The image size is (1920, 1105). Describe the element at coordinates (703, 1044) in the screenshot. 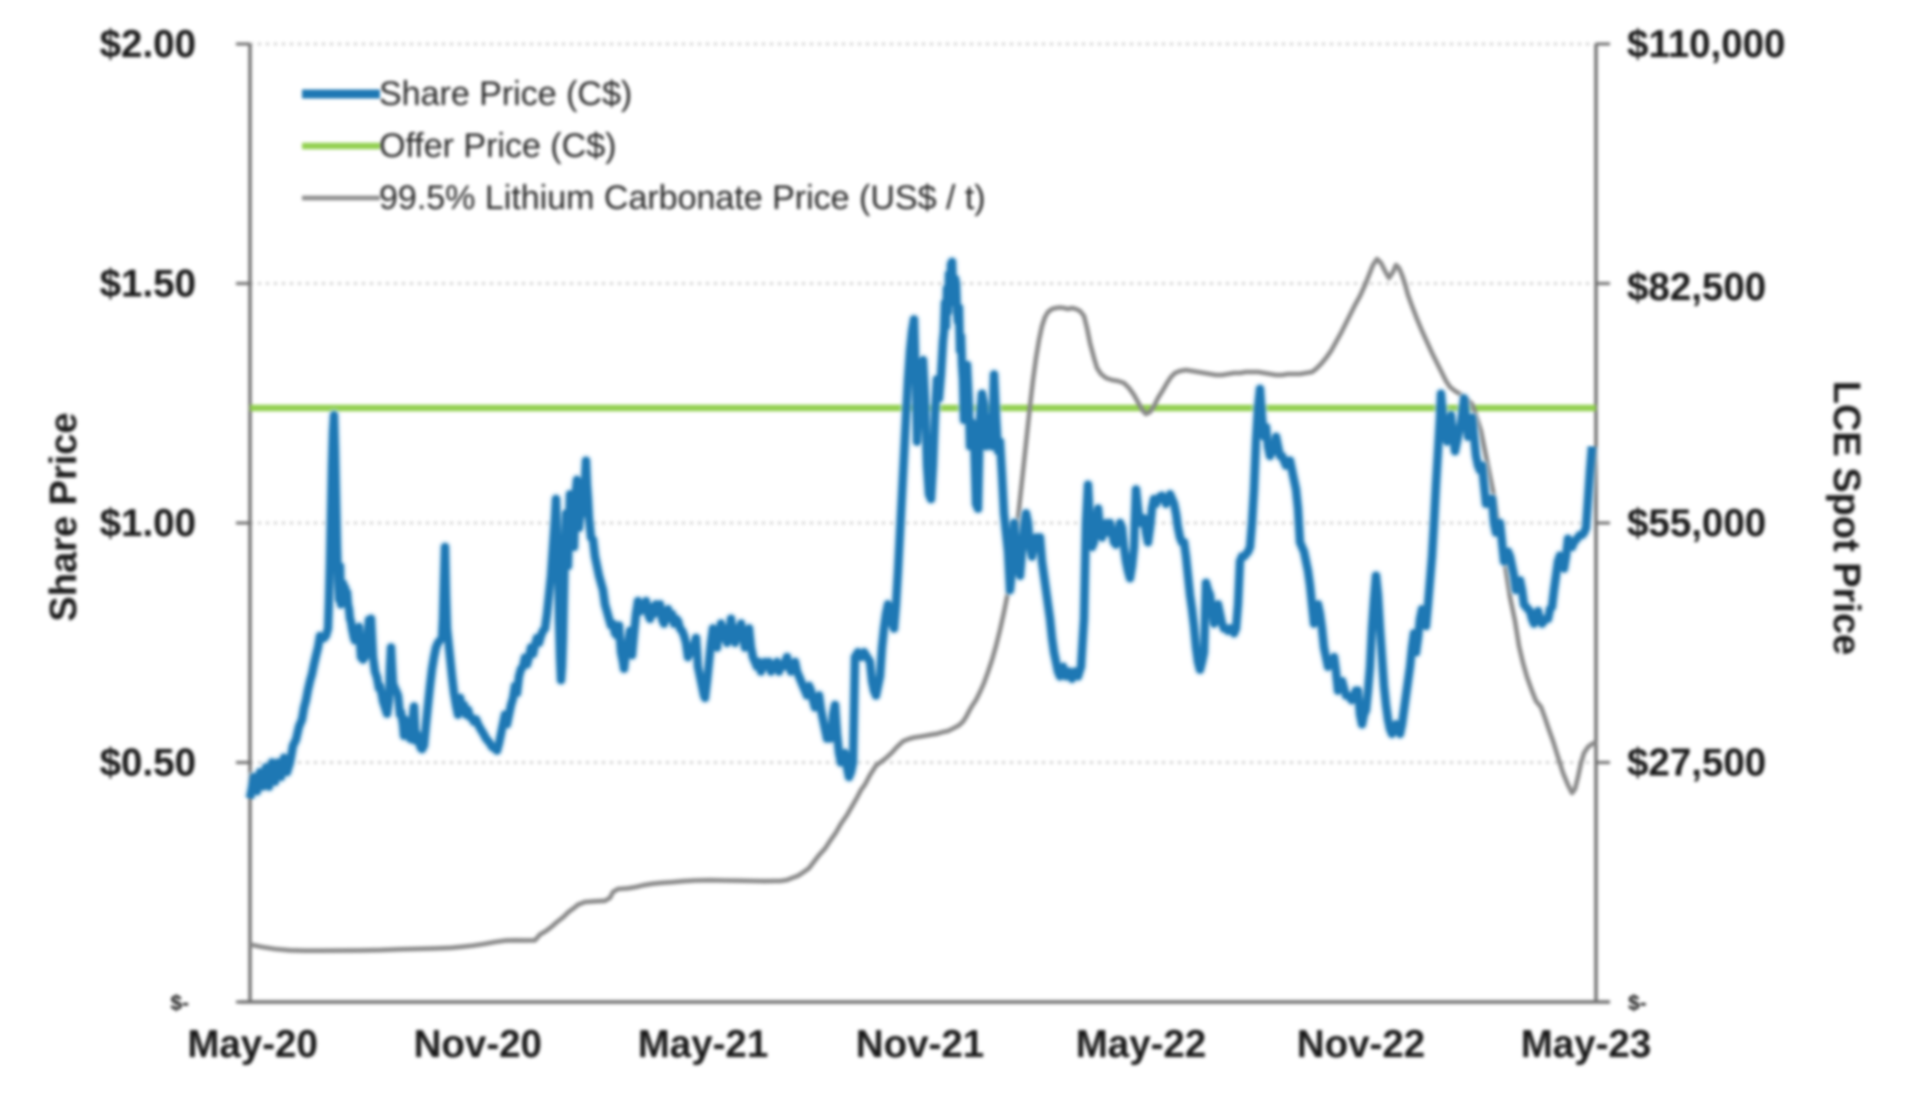

I see `svg-text: May-21` at that location.